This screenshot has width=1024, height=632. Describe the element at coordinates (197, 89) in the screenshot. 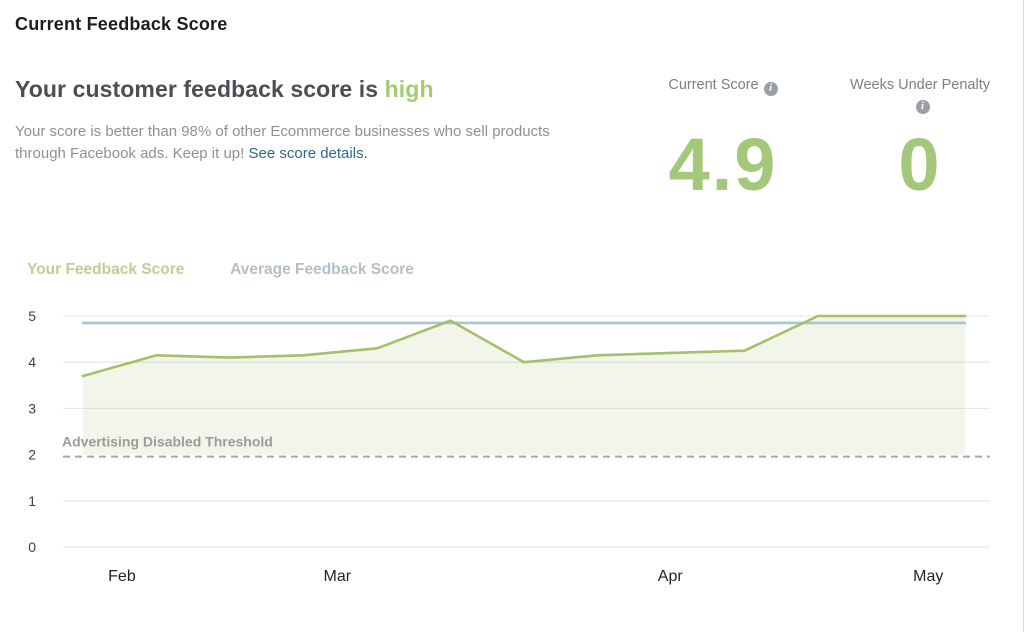

I see `score-heading-text: Your customer feedback score is` at that location.